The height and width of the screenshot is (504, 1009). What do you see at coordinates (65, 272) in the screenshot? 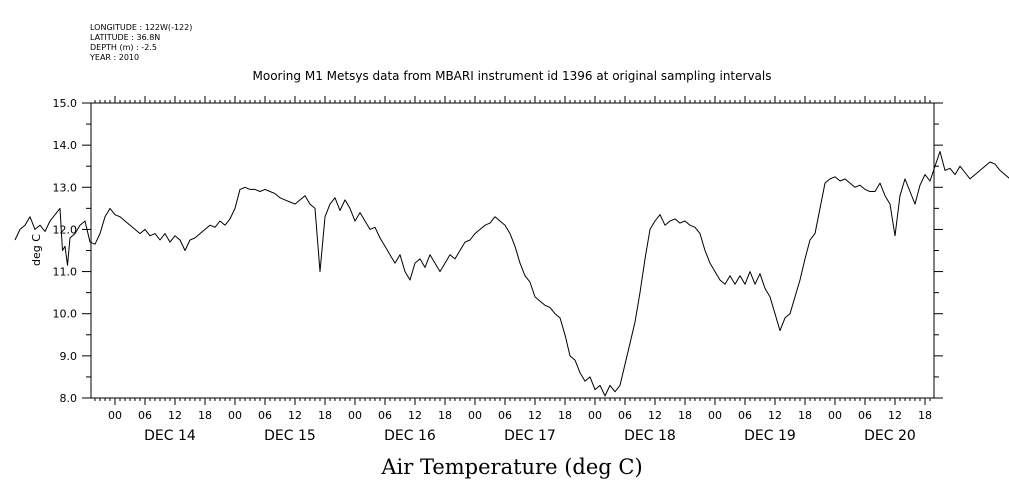
I see `y-tick-label: 11.0` at bounding box center [65, 272].